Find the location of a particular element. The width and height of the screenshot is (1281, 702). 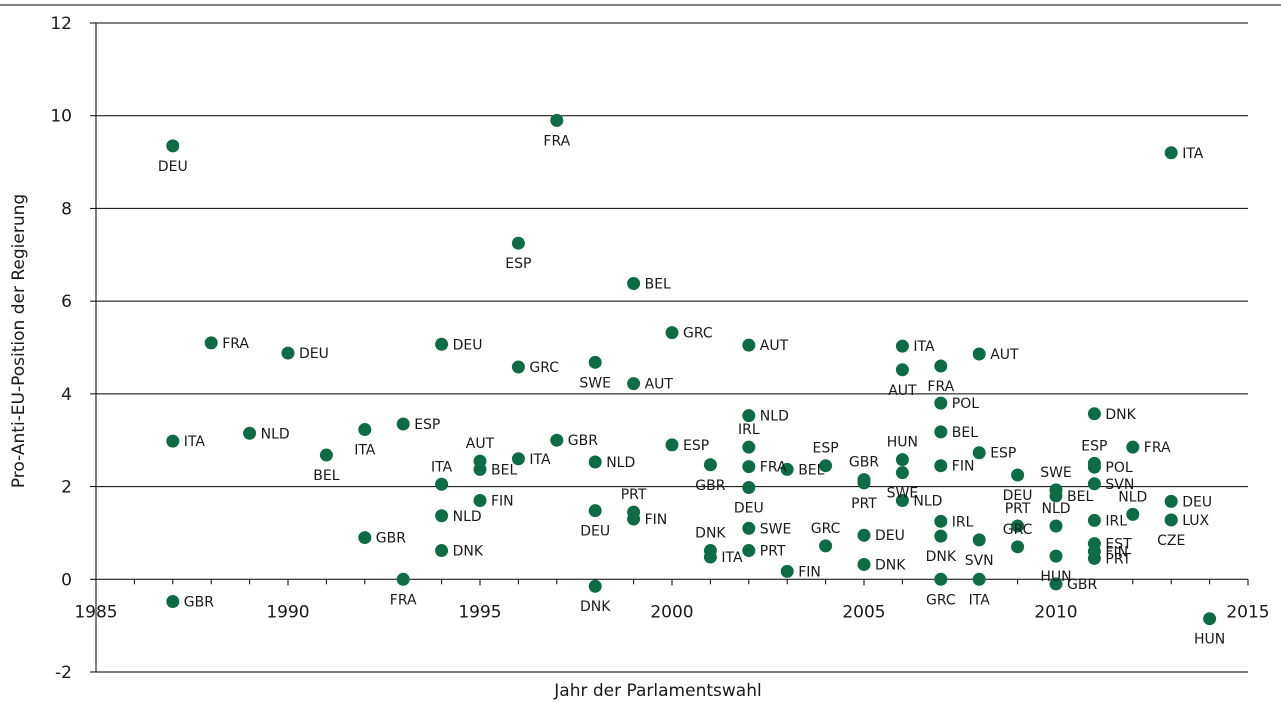

data-label: NLD is located at coordinates (927, 501).